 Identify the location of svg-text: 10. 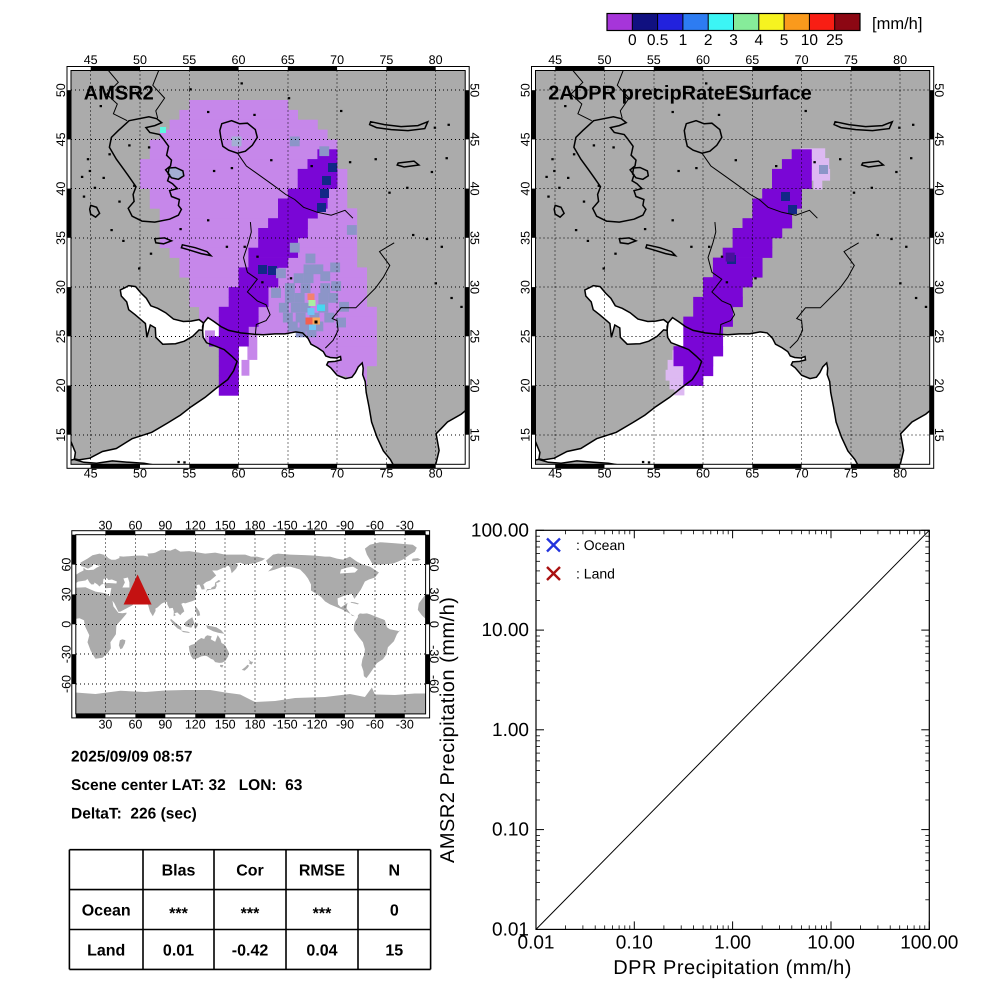
(810, 40).